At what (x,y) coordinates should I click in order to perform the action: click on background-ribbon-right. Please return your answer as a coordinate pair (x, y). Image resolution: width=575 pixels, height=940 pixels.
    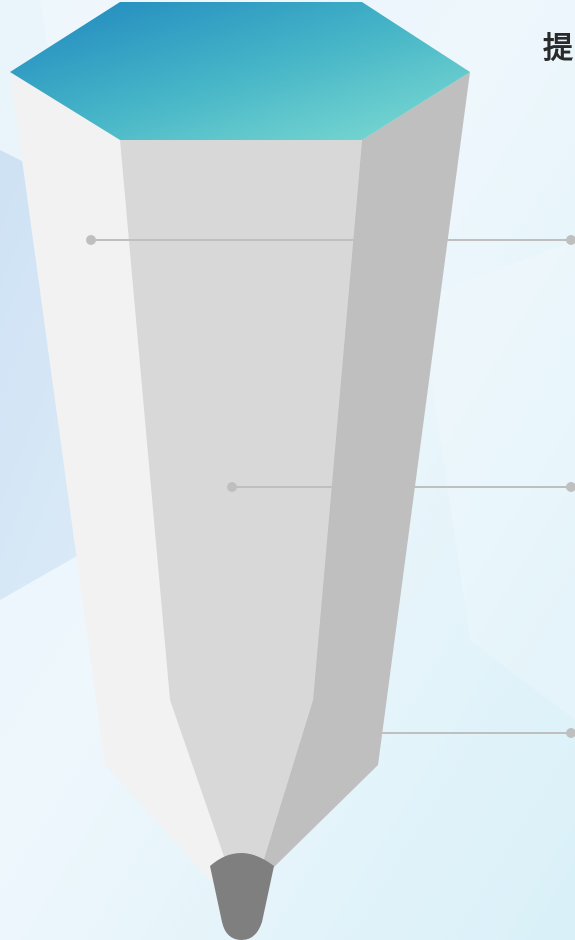
    Looking at the image, I should click on (497, 480).